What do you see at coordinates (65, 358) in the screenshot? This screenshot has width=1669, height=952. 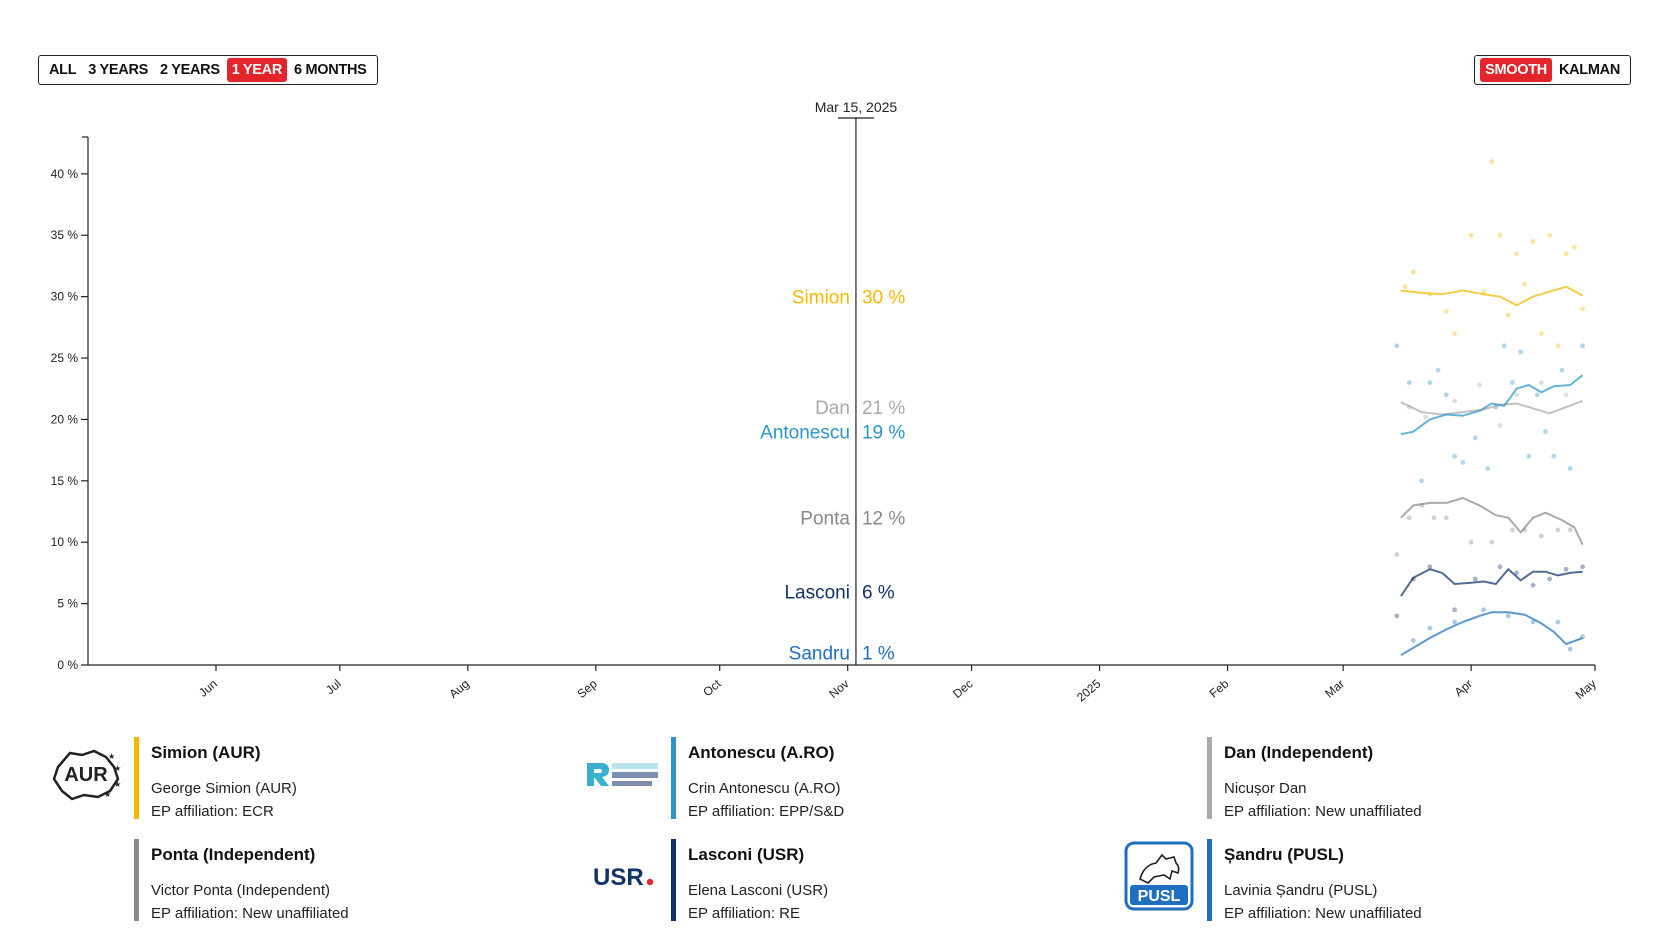 I see `y-tick-label: 25 %` at bounding box center [65, 358].